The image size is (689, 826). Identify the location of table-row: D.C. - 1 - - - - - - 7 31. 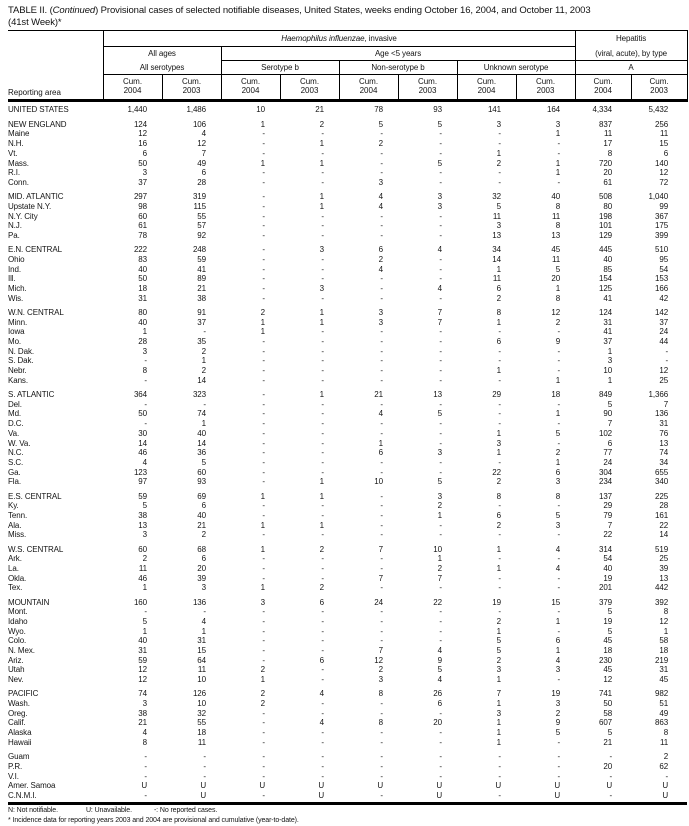
(347, 424).